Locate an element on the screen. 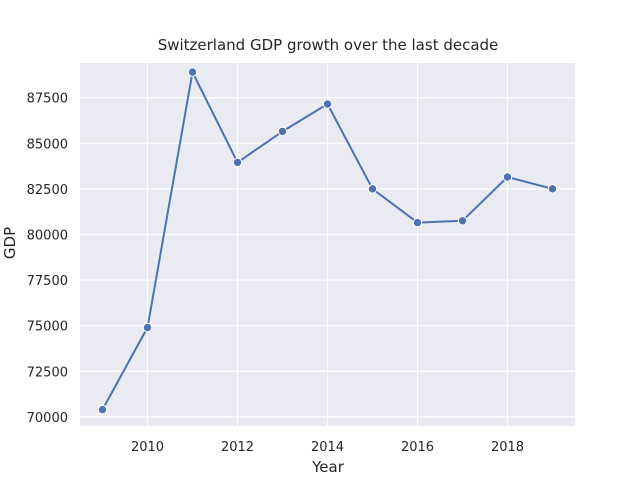 The image size is (640, 480). y-tick-label: 85000 is located at coordinates (47, 144).